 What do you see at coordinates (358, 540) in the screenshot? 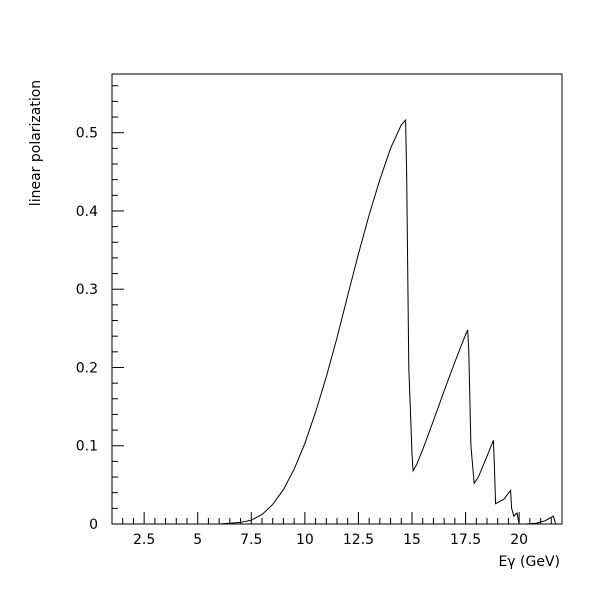
I see `x-tick-label: 12.5` at bounding box center [358, 540].